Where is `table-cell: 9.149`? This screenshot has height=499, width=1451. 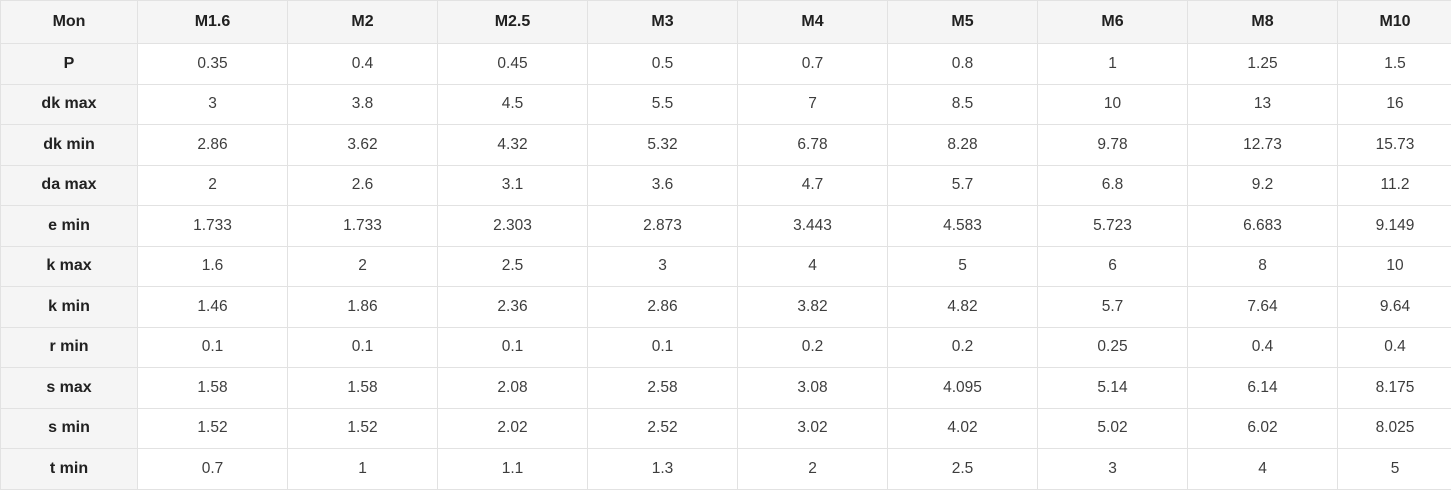 table-cell: 9.149 is located at coordinates (1394, 226).